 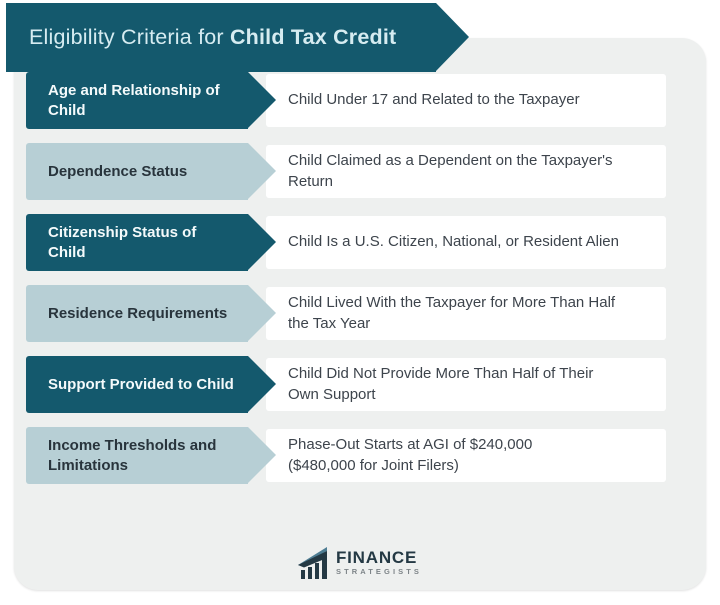 What do you see at coordinates (122, 242) in the screenshot?
I see `row-label: Citizenship Status of Child` at bounding box center [122, 242].